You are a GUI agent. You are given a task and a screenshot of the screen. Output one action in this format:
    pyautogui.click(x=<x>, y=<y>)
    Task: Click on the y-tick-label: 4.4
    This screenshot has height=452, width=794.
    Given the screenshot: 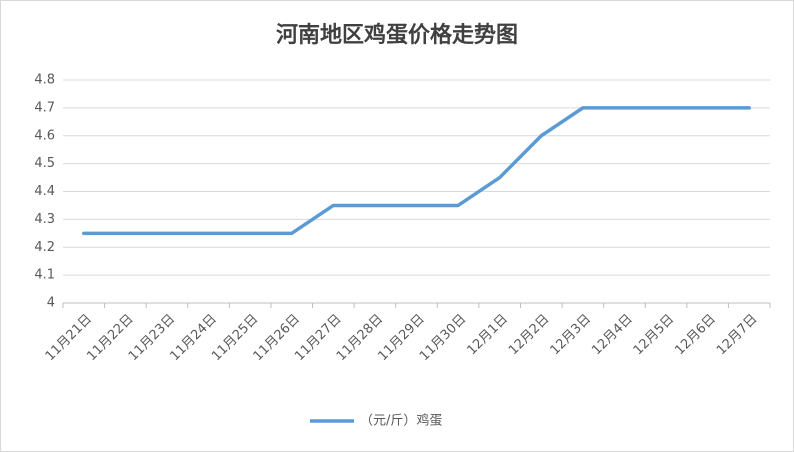 What is the action you would take?
    pyautogui.click(x=44, y=191)
    